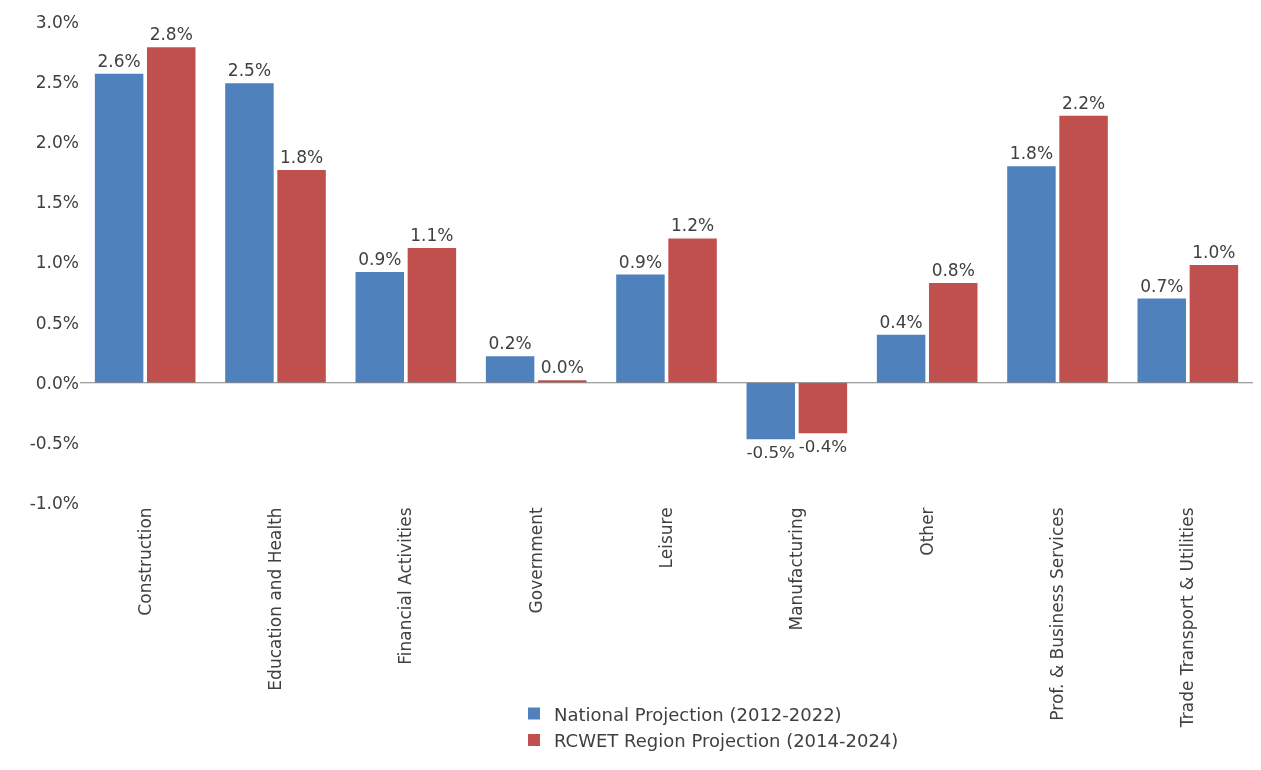 The height and width of the screenshot is (770, 1261). Describe the element at coordinates (144, 561) in the screenshot. I see `x-tick-label: Construction` at that location.